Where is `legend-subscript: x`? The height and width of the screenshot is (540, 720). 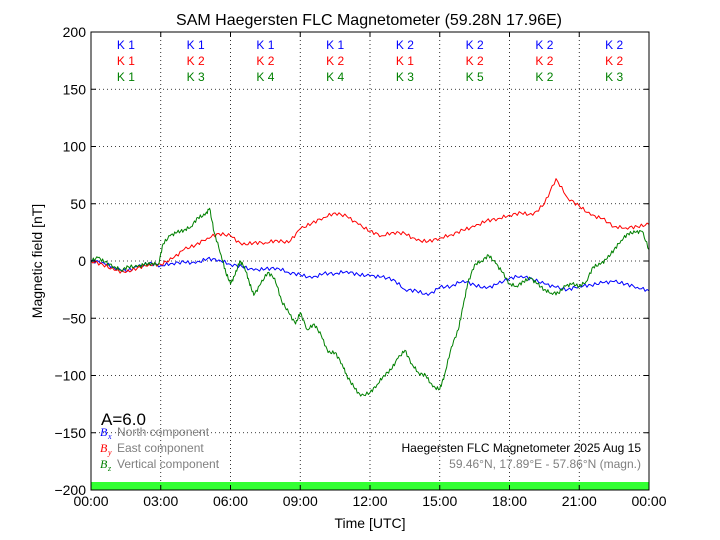 legend-subscript: x is located at coordinates (109, 436).